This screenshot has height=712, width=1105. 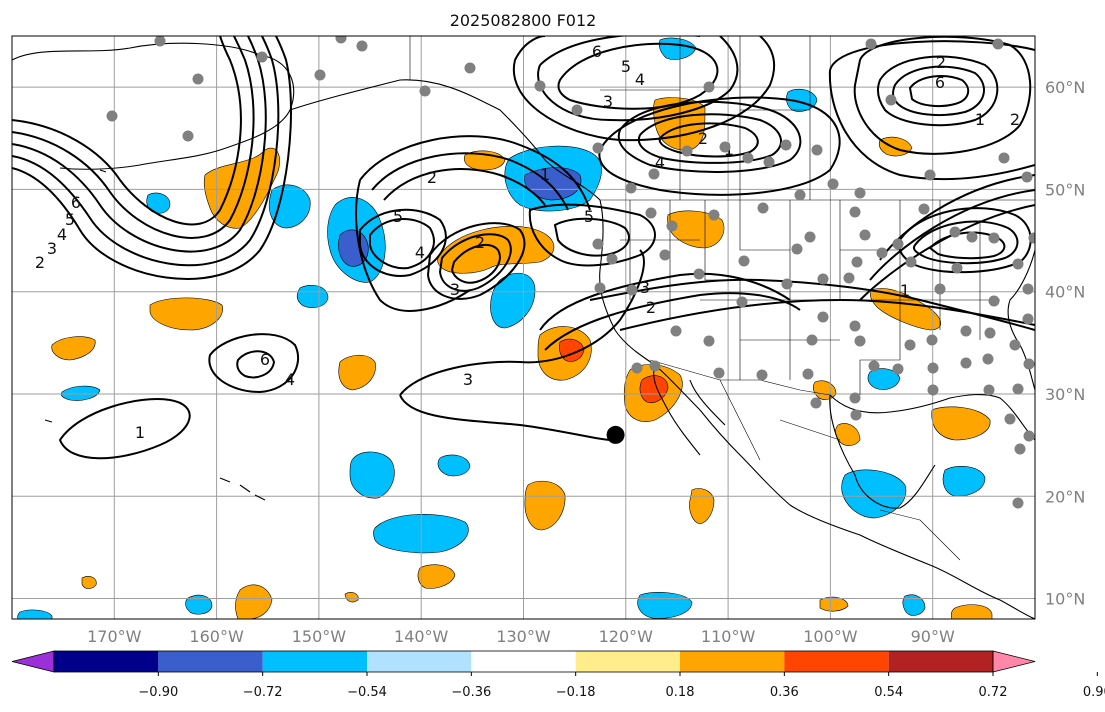 I want to click on longitude-label: 90°W, so click(x=933, y=636).